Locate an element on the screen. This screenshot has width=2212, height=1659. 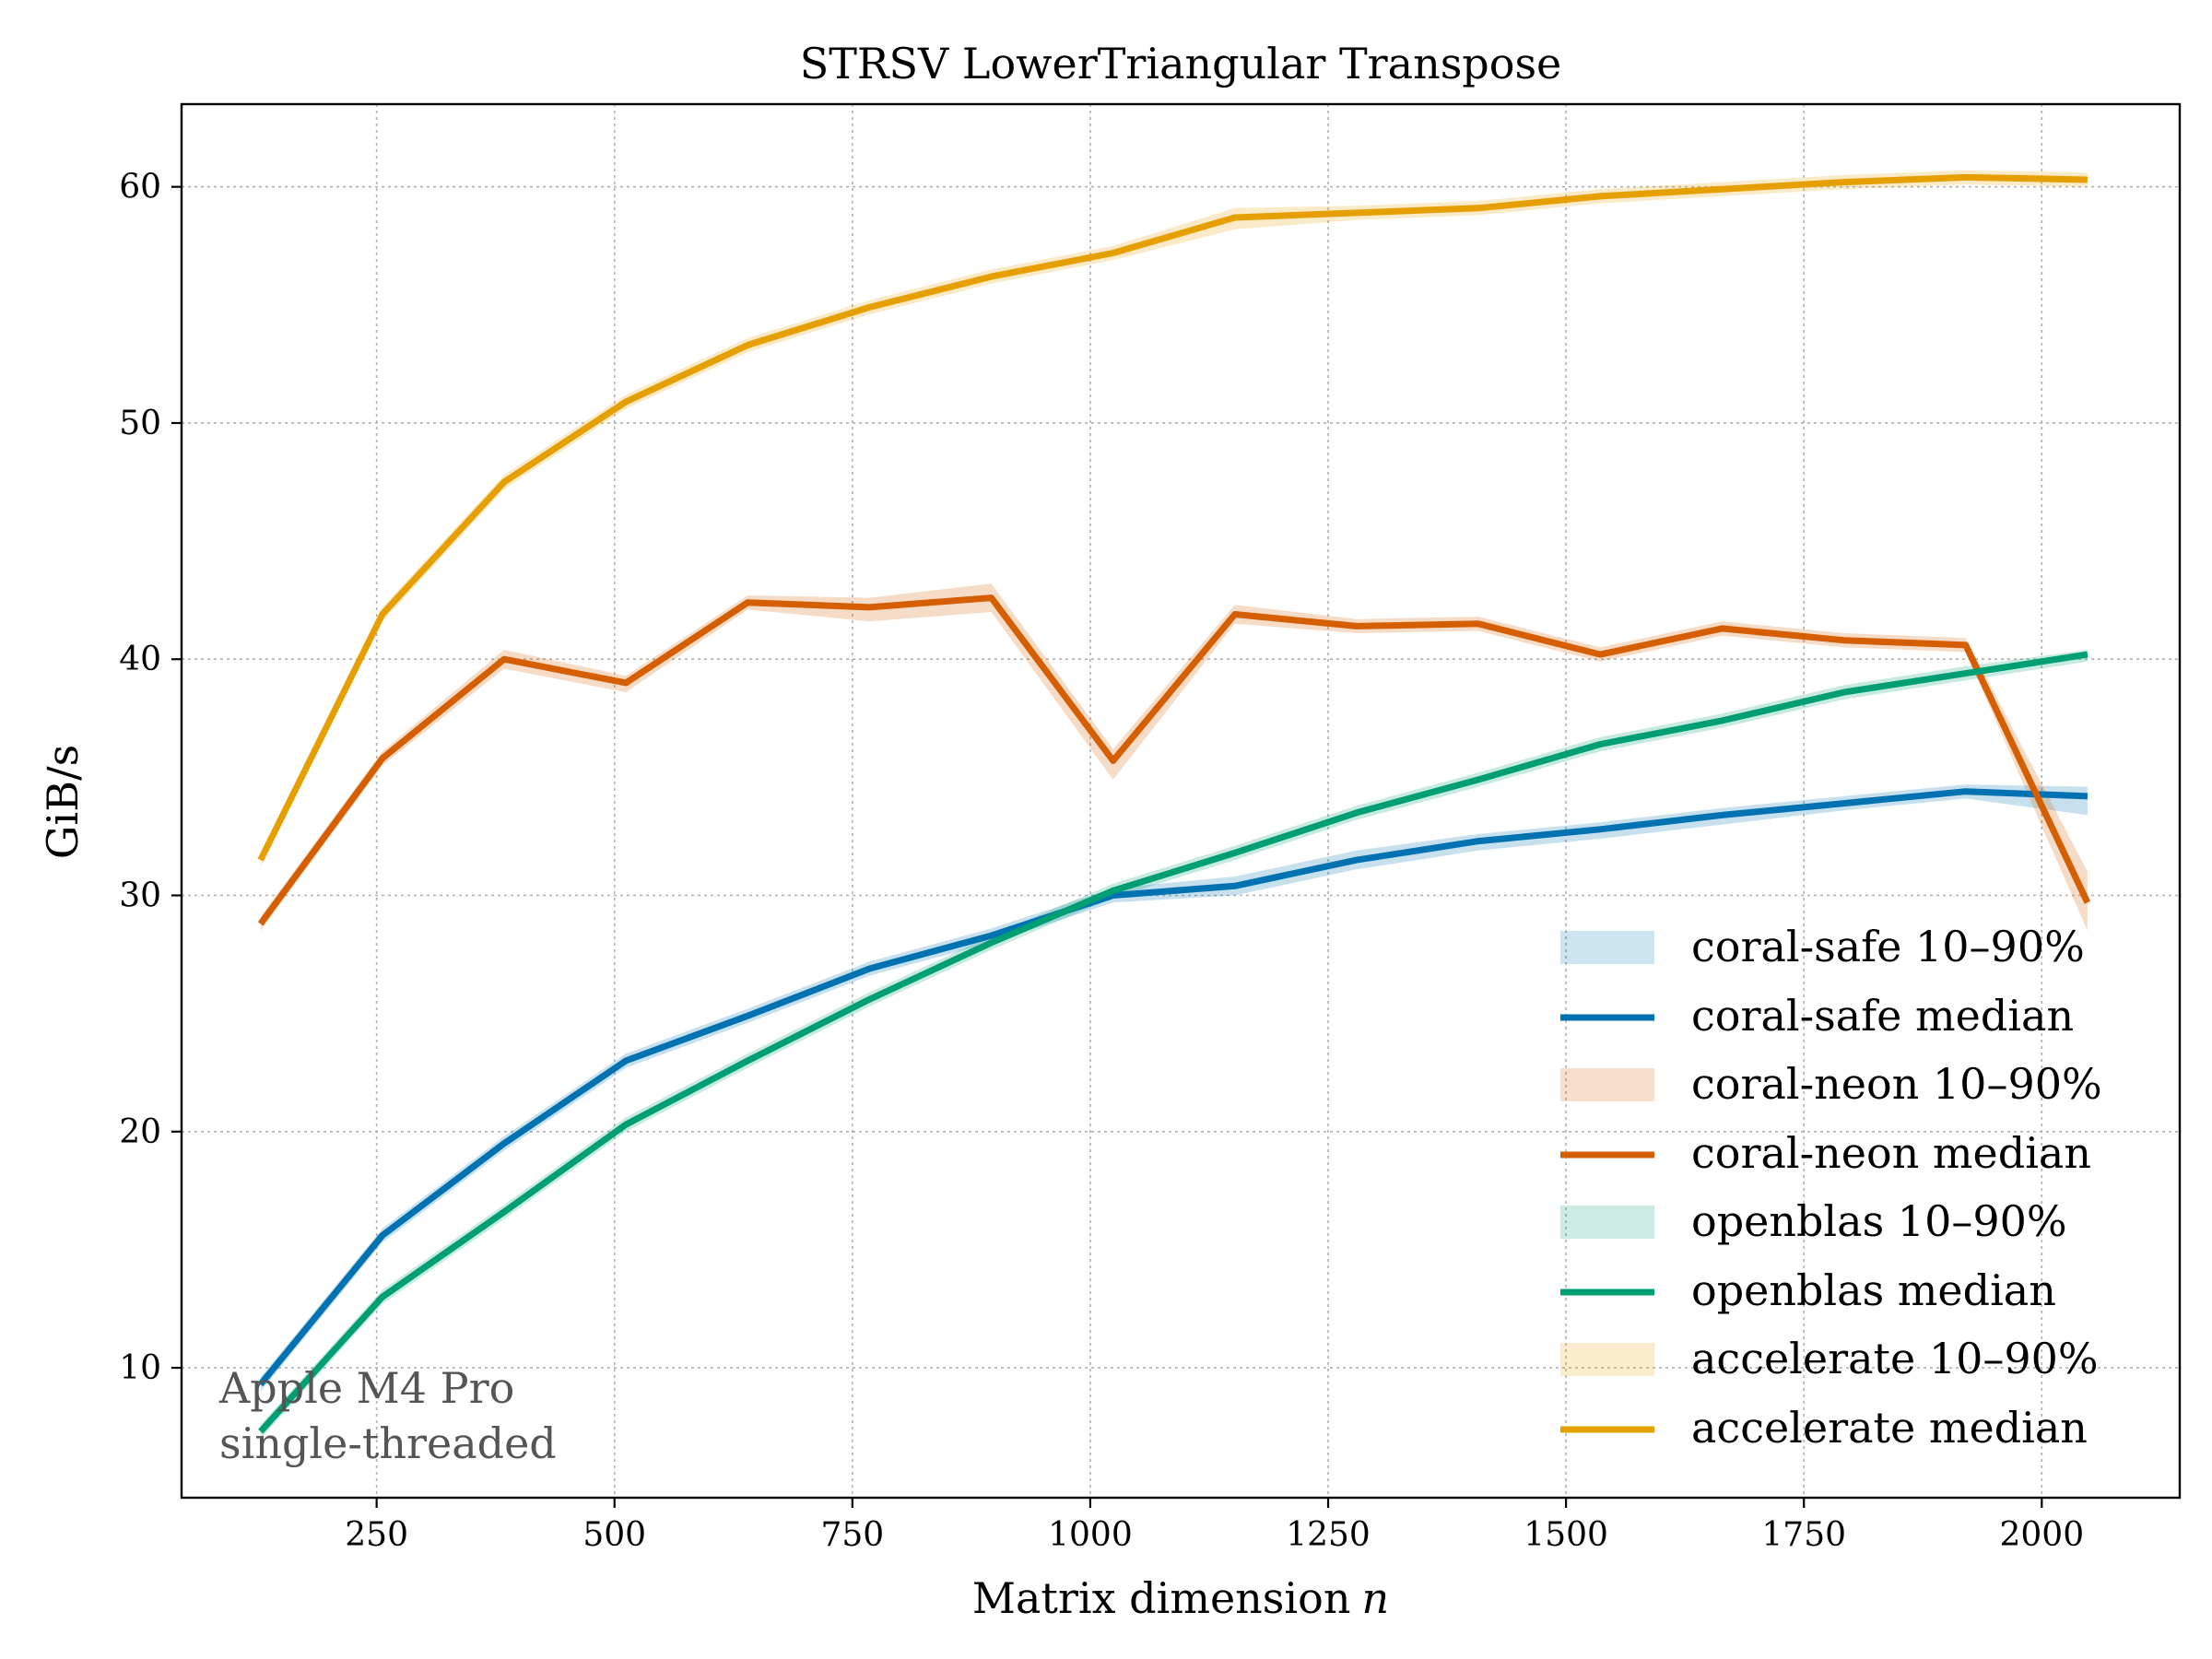
legend-item-coral-safe-median: coral-safe median is located at coordinates (1817, 1016).